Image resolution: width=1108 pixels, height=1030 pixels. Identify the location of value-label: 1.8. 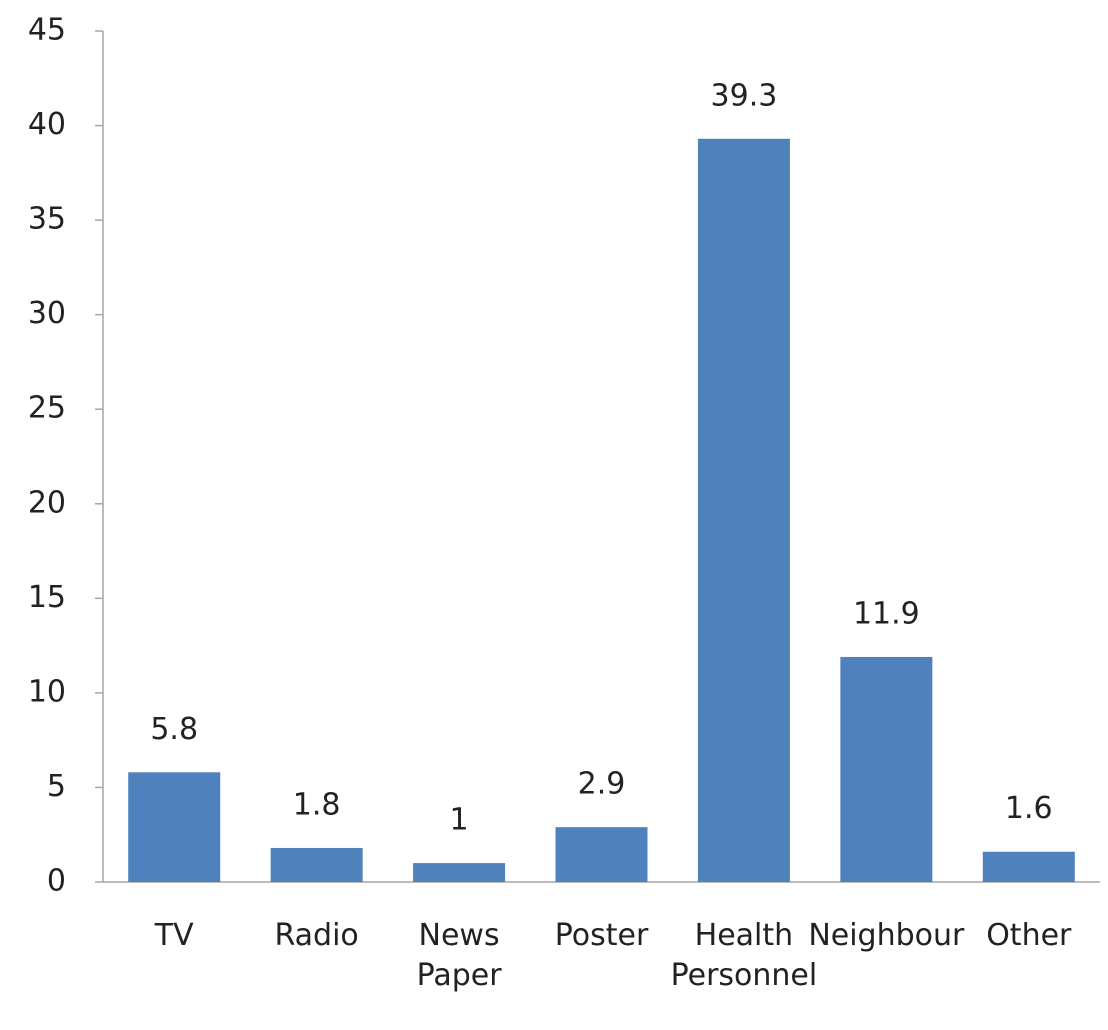
(317, 804).